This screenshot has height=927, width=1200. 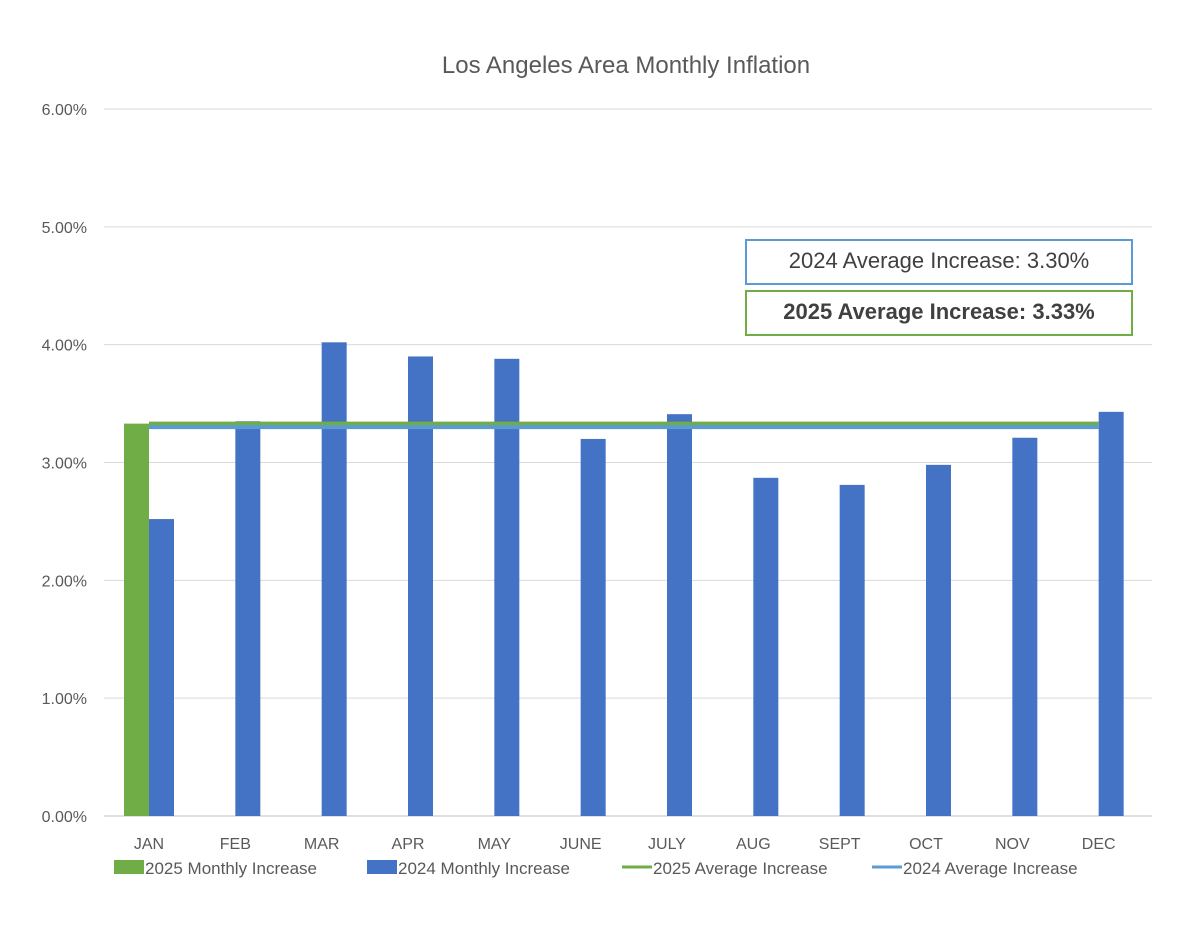 What do you see at coordinates (64, 581) in the screenshot?
I see `y-tick-label: 2.00%` at bounding box center [64, 581].